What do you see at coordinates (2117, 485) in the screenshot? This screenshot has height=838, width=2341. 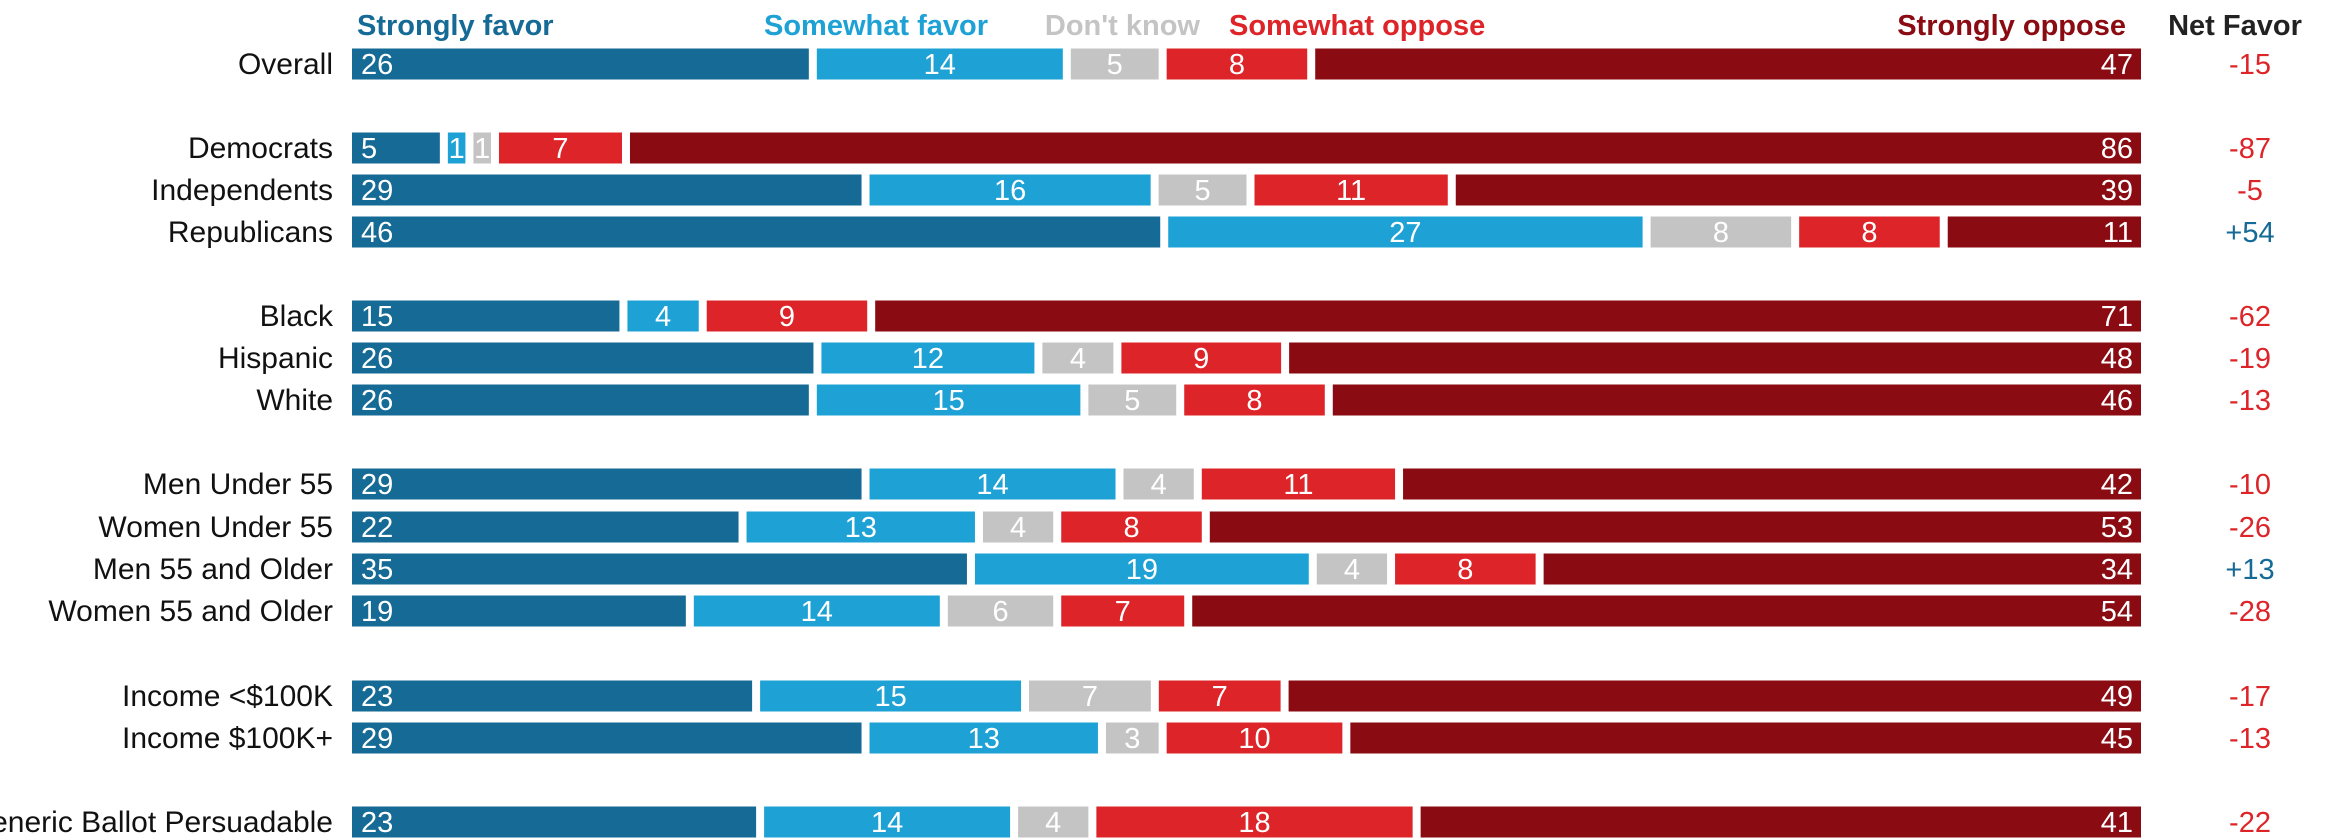 I see `bar-value-strongly-oppose: 42` at bounding box center [2117, 485].